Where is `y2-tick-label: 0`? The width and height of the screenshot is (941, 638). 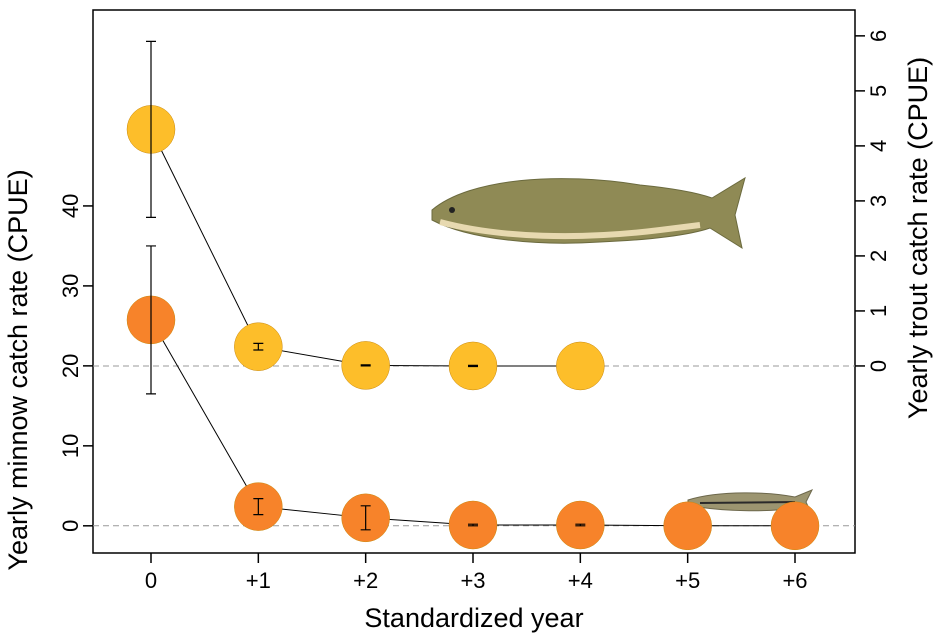
y2-tick-label: 0 is located at coordinates (878, 366).